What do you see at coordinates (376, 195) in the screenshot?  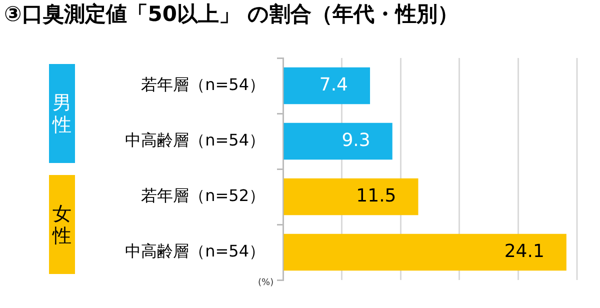 I see `data-label: 11.5` at bounding box center [376, 195].